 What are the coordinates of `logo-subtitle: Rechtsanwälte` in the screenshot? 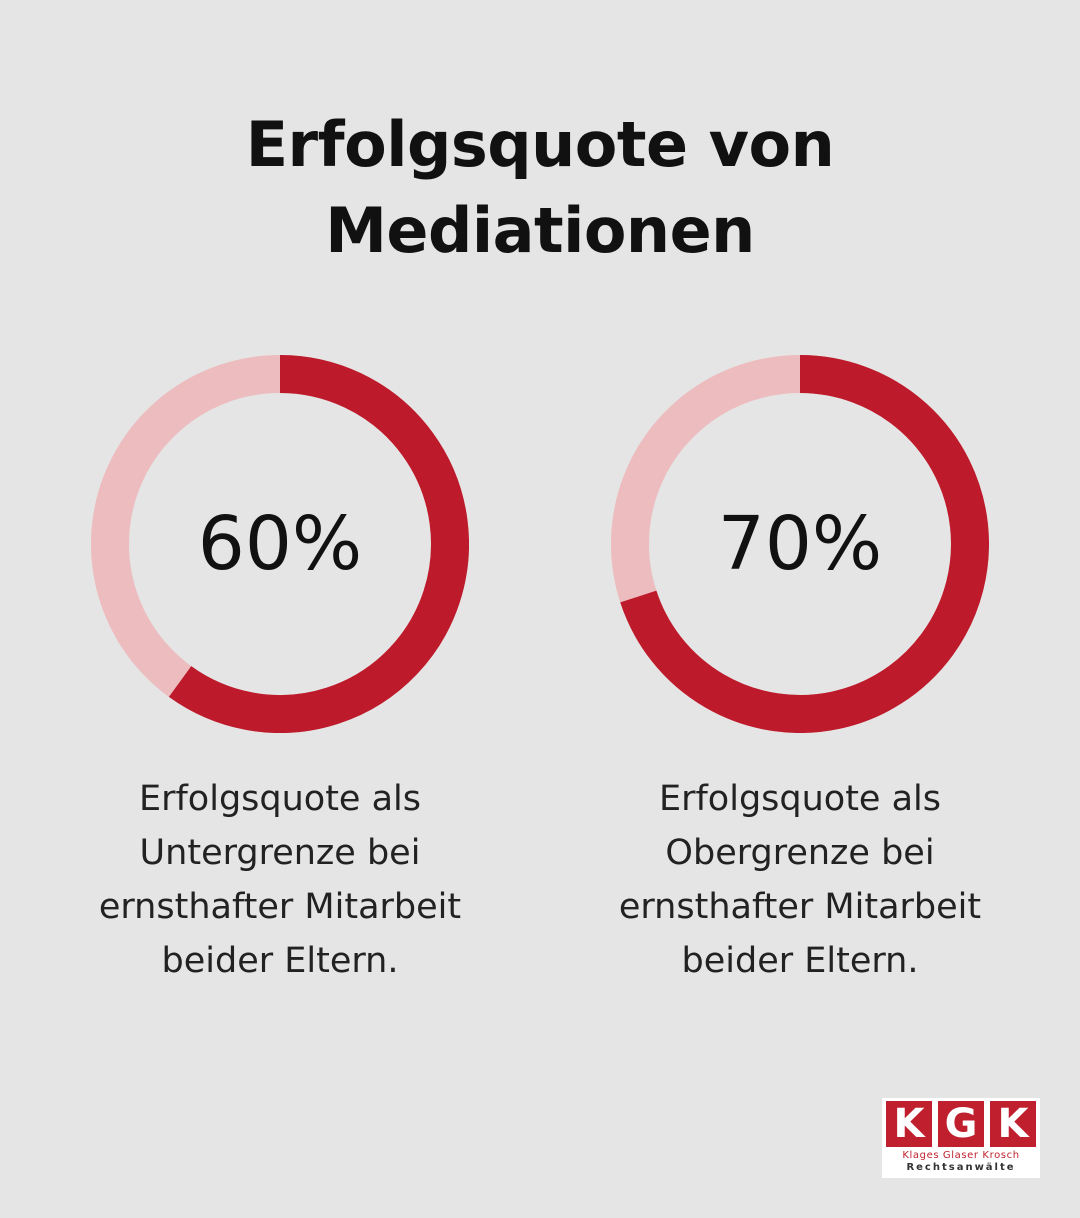 It's located at (961, 1167).